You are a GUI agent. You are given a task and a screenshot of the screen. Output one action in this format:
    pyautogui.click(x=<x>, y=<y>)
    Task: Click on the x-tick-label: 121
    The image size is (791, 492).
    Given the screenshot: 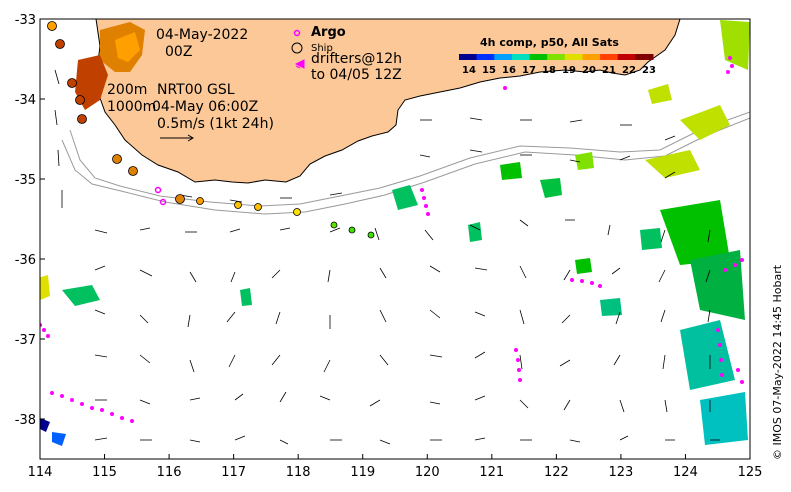 What is the action you would take?
    pyautogui.click(x=491, y=472)
    